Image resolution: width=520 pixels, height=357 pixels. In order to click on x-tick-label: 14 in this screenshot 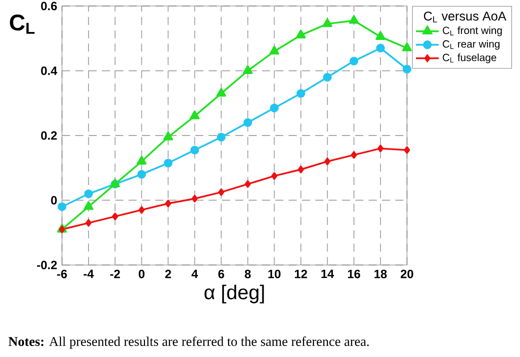, I will do `click(327, 274)`.